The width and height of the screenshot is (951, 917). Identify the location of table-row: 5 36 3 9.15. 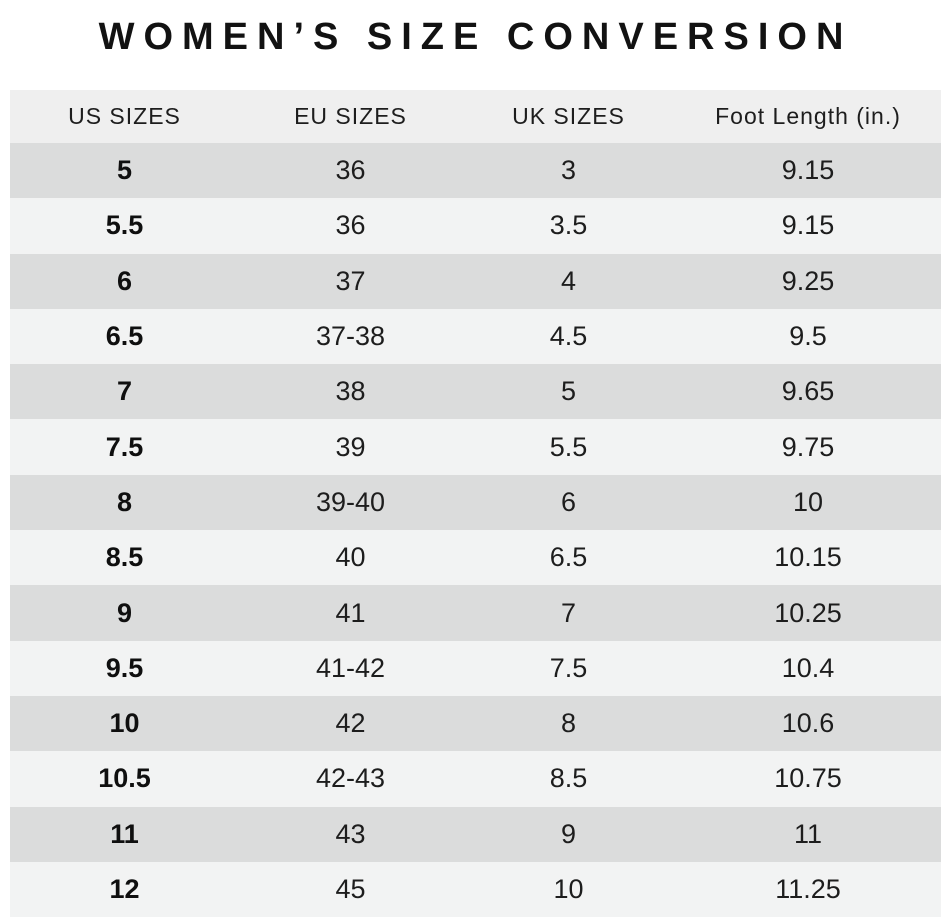
(475, 171).